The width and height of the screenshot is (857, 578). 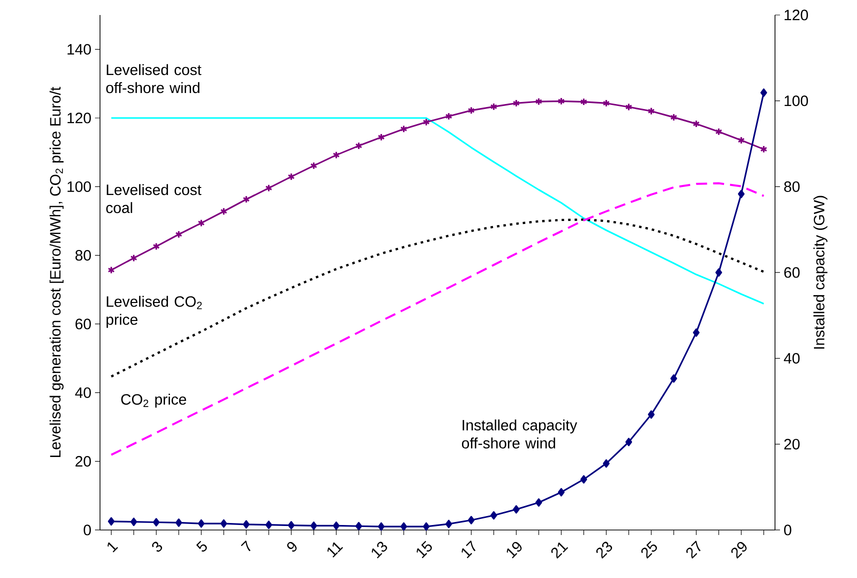 I want to click on y-tick-label: 140, so click(x=79, y=49).